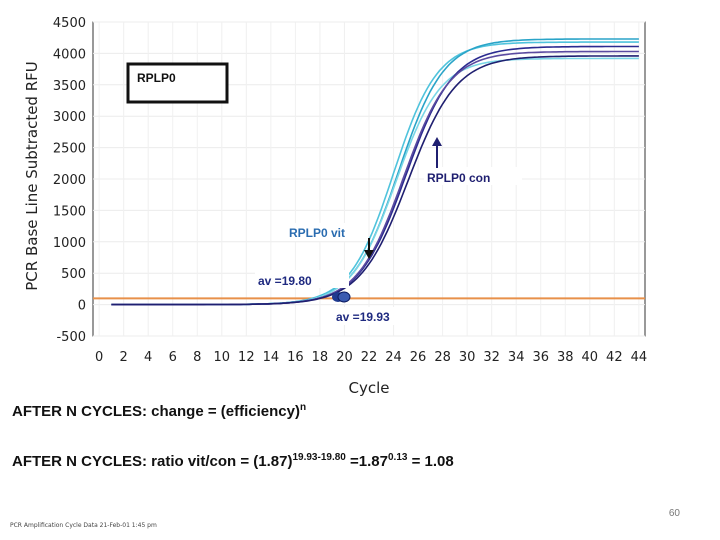  I want to click on x-tick-label: 34, so click(516, 357).